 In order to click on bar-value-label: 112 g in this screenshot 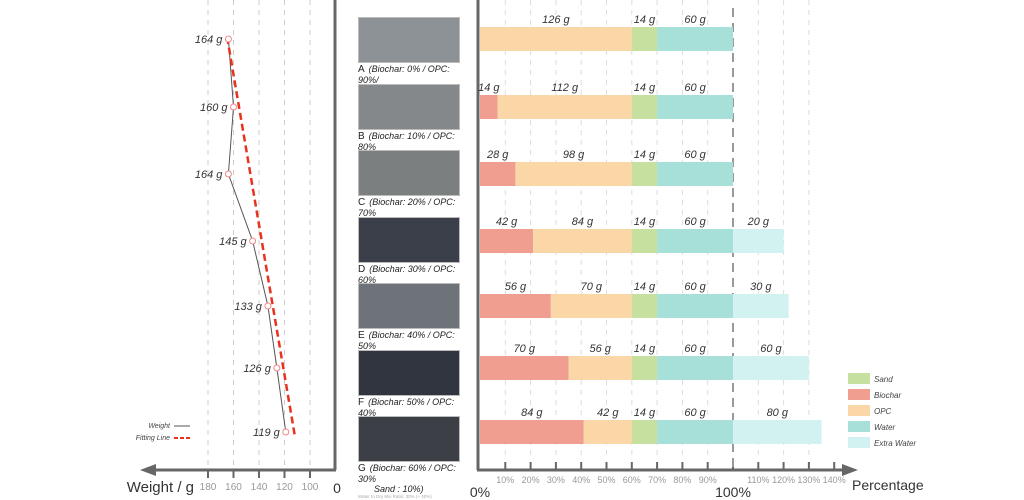, I will do `click(565, 88)`.